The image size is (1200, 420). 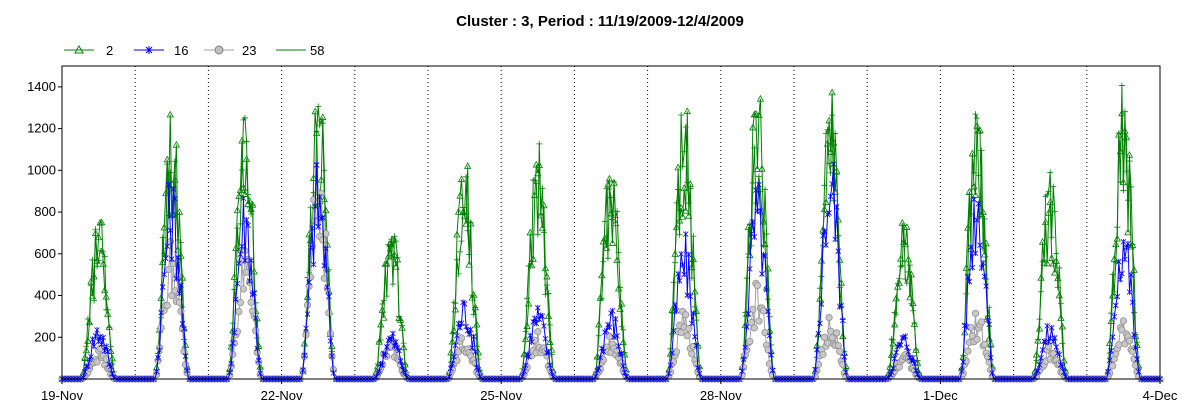 I want to click on x-tick-label: 28-Nov, so click(x=721, y=395).